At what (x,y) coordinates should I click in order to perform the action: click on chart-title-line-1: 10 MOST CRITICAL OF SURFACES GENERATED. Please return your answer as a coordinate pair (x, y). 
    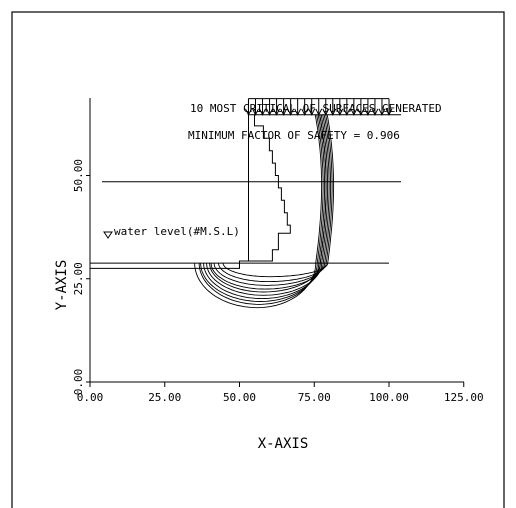
    Looking at the image, I should click on (316, 108).